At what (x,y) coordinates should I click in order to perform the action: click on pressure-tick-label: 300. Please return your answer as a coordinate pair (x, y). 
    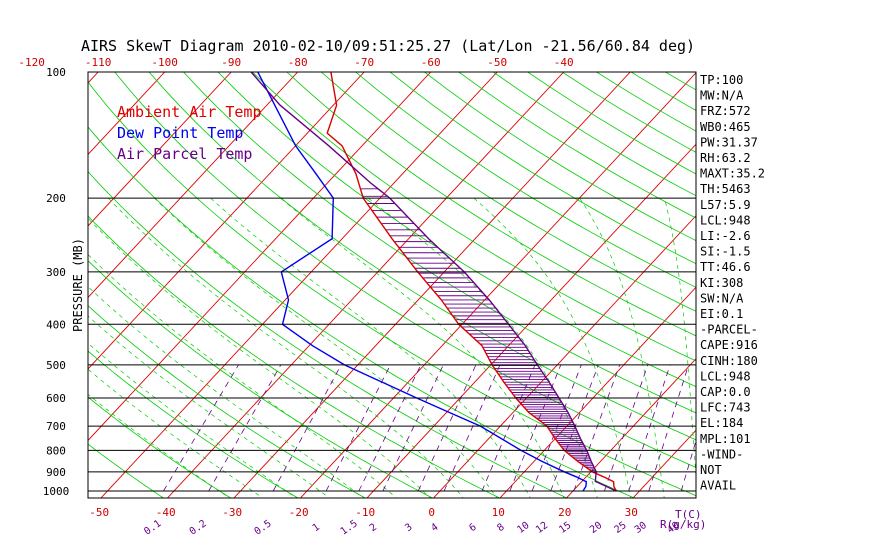
    Looking at the image, I should click on (56, 272).